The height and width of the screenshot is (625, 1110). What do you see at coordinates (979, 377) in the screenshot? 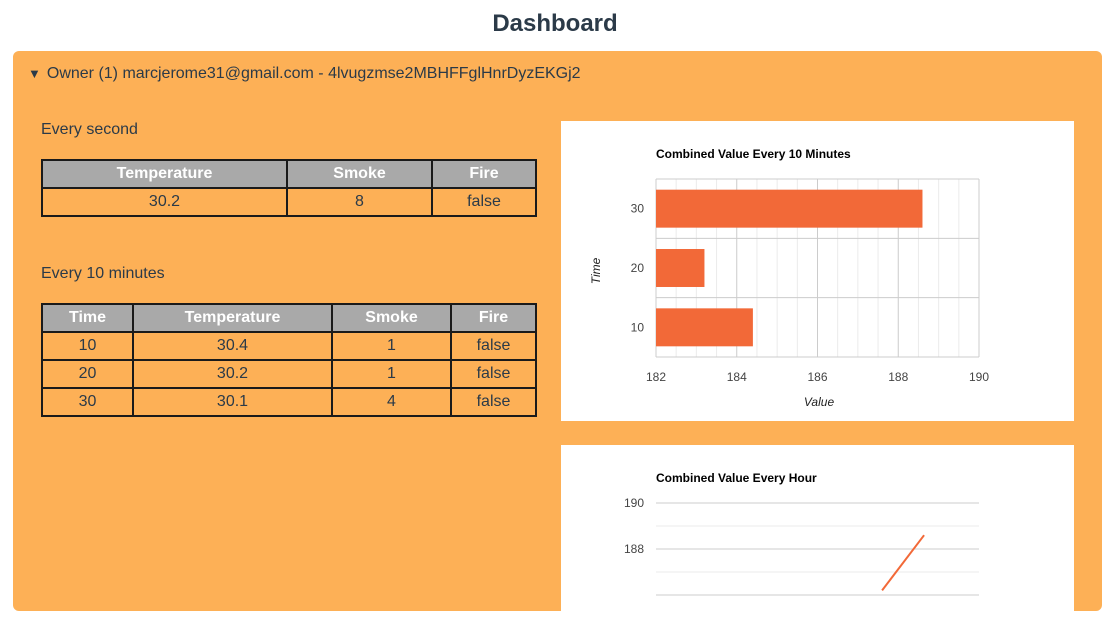
I see `x-tick-label: 190` at bounding box center [979, 377].